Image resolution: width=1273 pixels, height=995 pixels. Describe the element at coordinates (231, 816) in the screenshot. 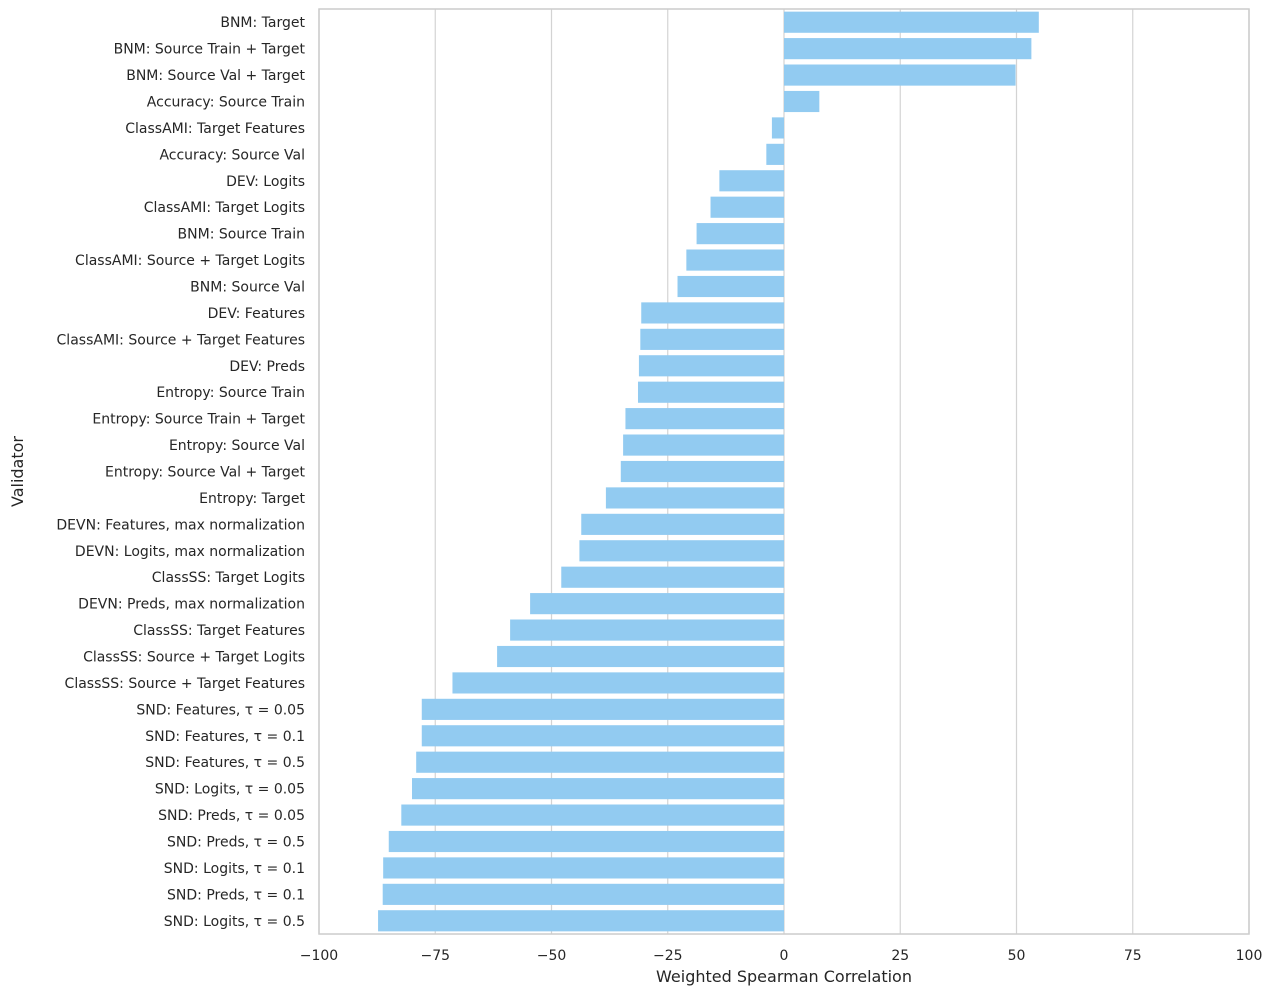

I see `y-tick-label-30: SND: Preds, τ = 0.05` at that location.